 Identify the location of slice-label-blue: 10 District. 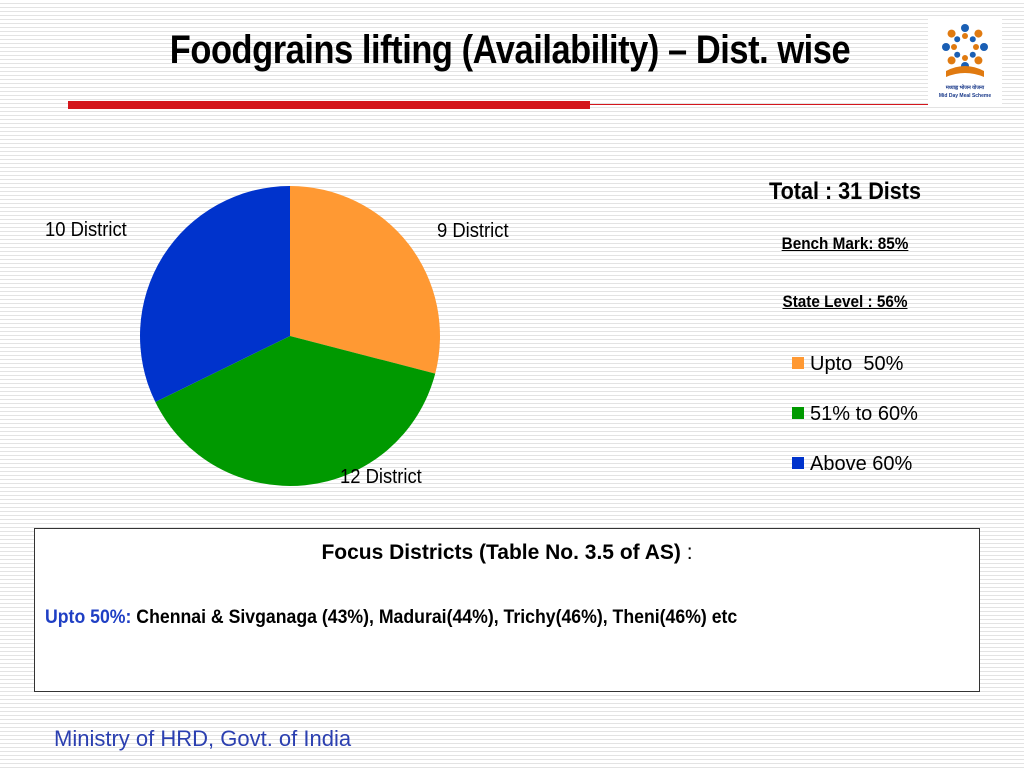
(86, 230).